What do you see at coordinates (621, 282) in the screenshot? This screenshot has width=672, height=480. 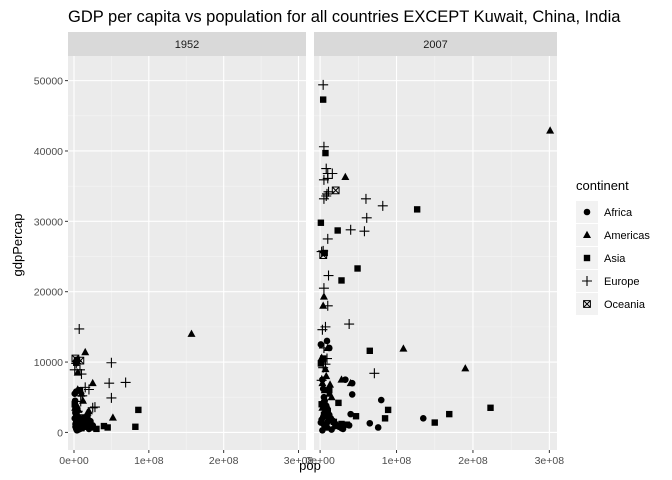 I see `legend-label-europe: Europe` at bounding box center [621, 282].